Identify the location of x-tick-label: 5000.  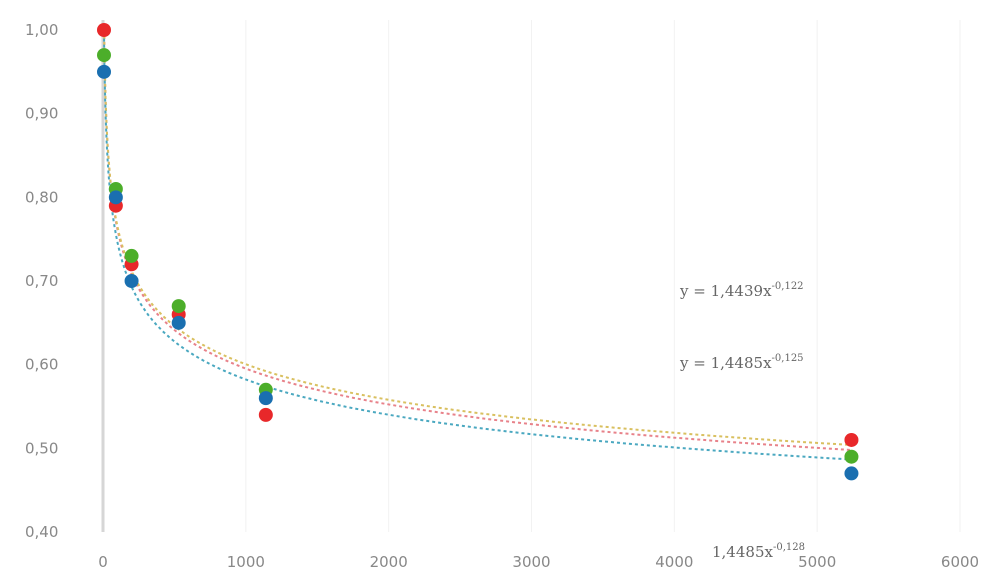
(817, 562).